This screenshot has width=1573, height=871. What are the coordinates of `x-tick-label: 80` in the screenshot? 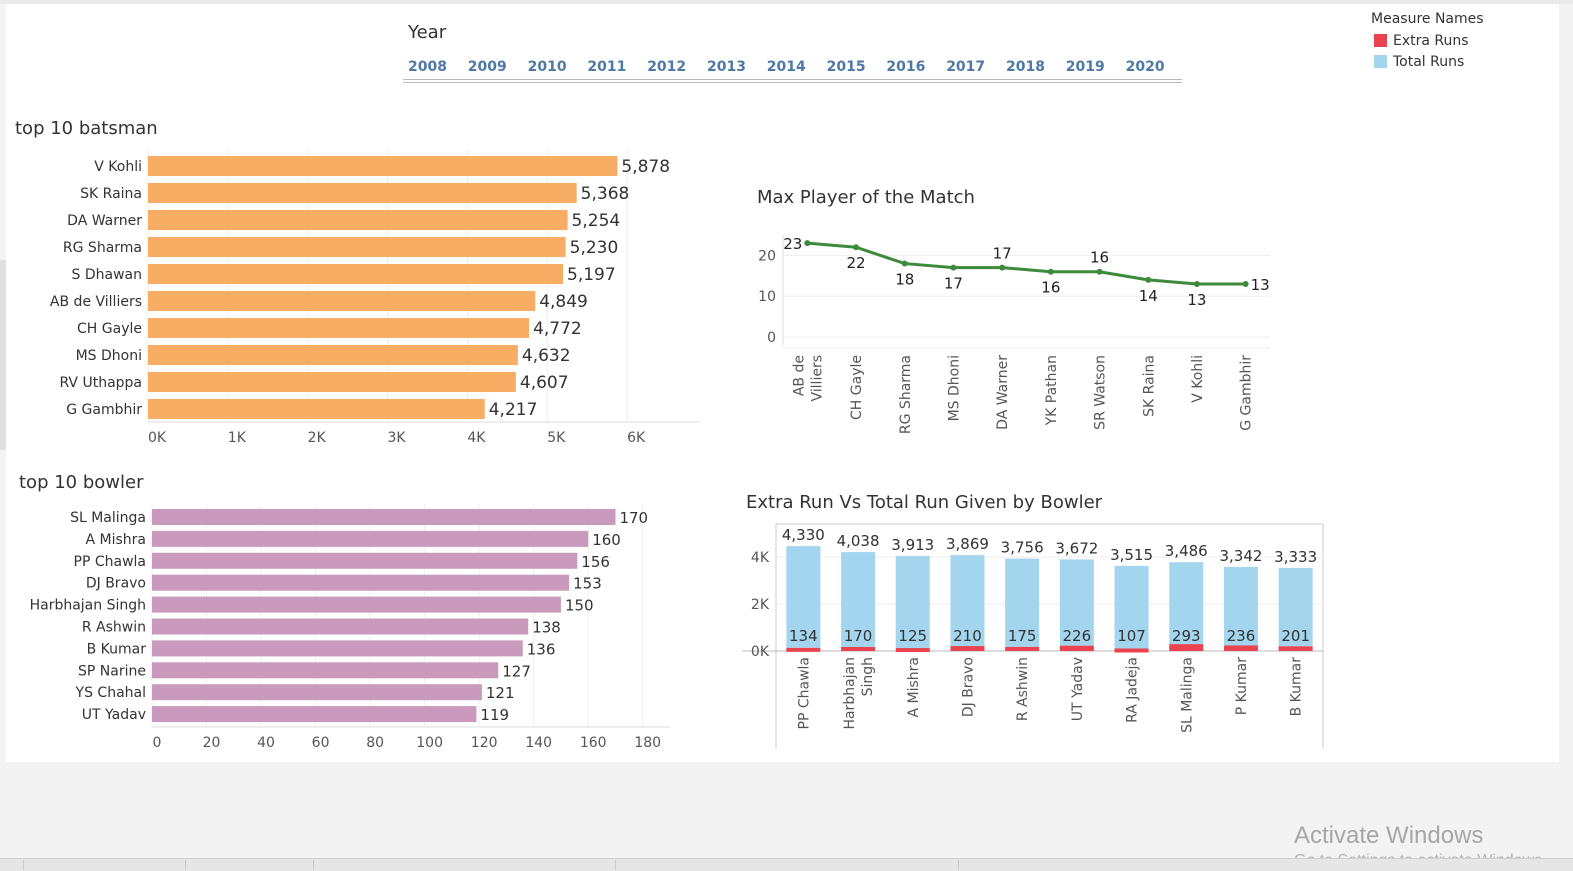 It's located at (375, 743).